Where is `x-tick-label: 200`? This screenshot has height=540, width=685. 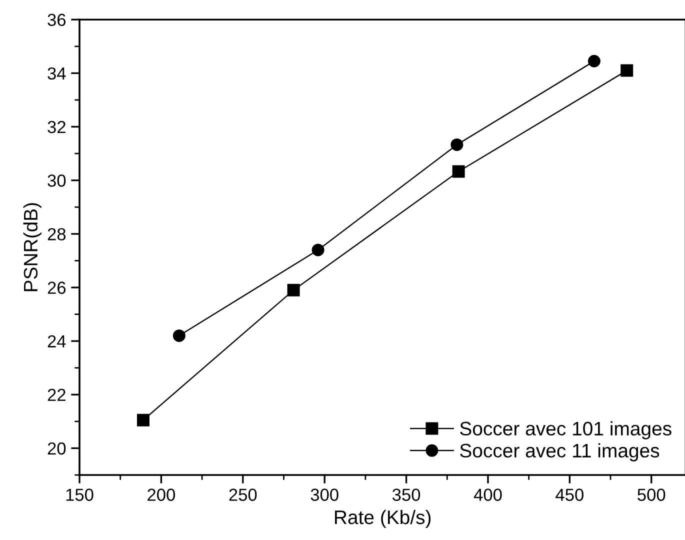
x-tick-label: 200 is located at coordinates (161, 494).